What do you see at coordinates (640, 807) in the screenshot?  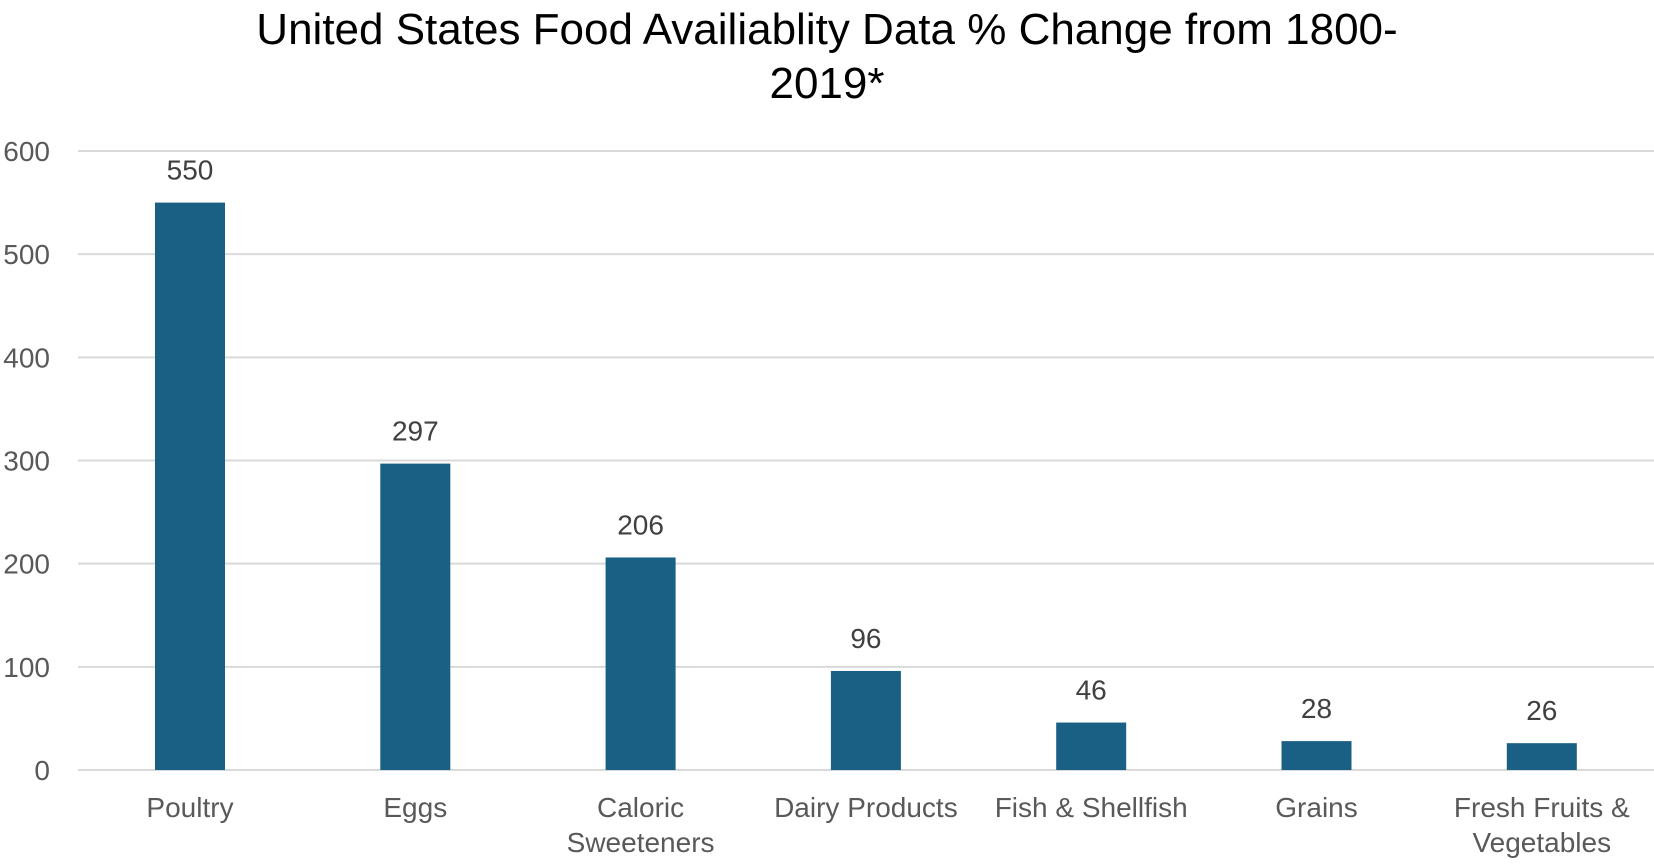 I see `x-tick-label: Caloric` at bounding box center [640, 807].